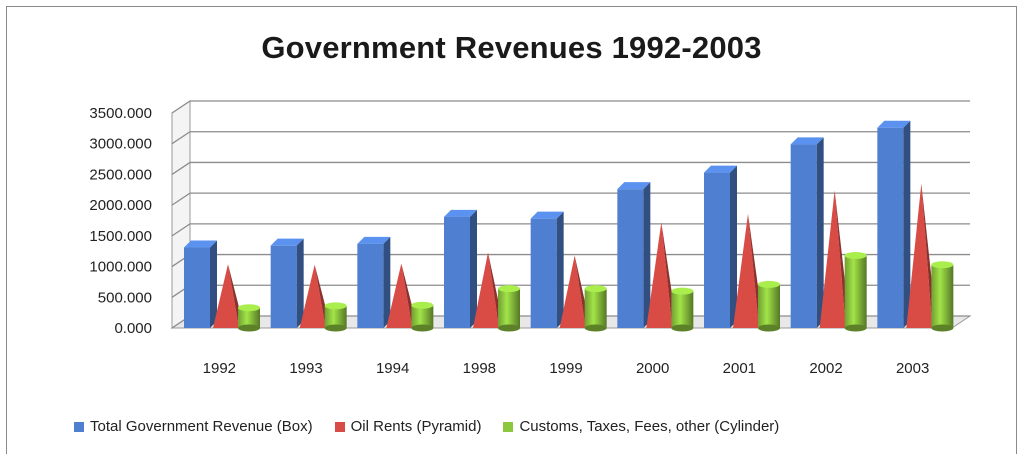 The width and height of the screenshot is (1023, 456). Describe the element at coordinates (511, 47) in the screenshot. I see `chart-title: Government Revenues 1992-2003` at that location.